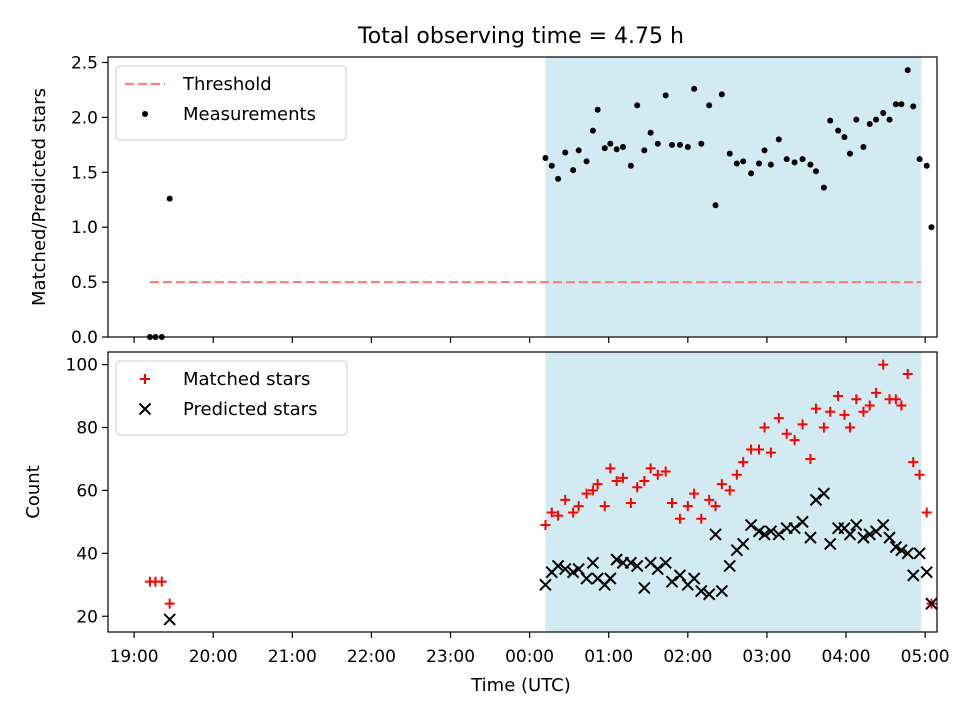 This screenshot has height=724, width=960. Describe the element at coordinates (292, 657) in the screenshot. I see `x-tick-label: 21:00` at that location.